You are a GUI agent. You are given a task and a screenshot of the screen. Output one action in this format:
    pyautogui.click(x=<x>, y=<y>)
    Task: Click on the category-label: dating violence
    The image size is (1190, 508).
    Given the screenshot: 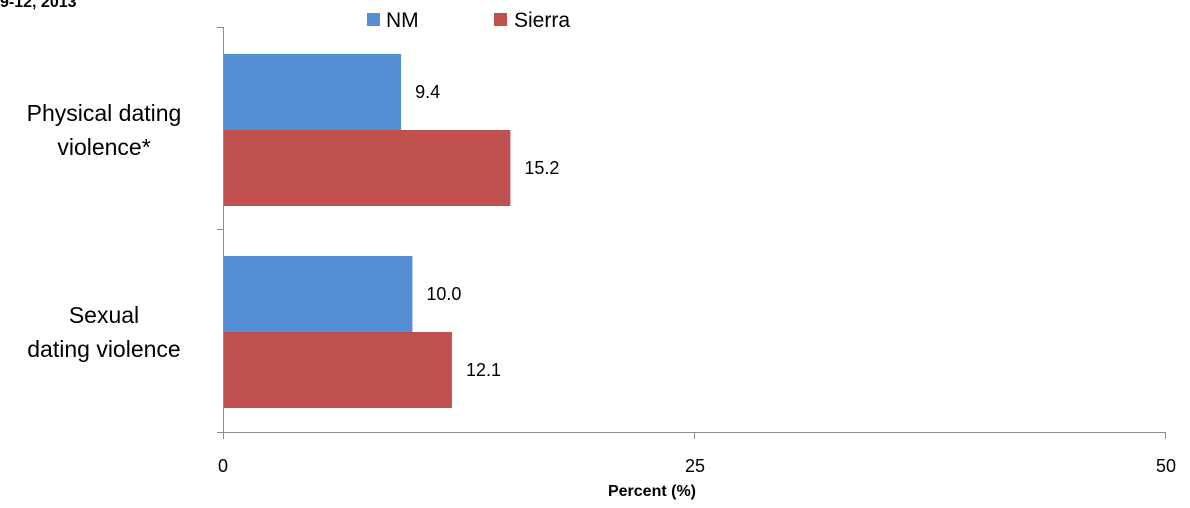 What is the action you would take?
    pyautogui.click(x=103, y=349)
    